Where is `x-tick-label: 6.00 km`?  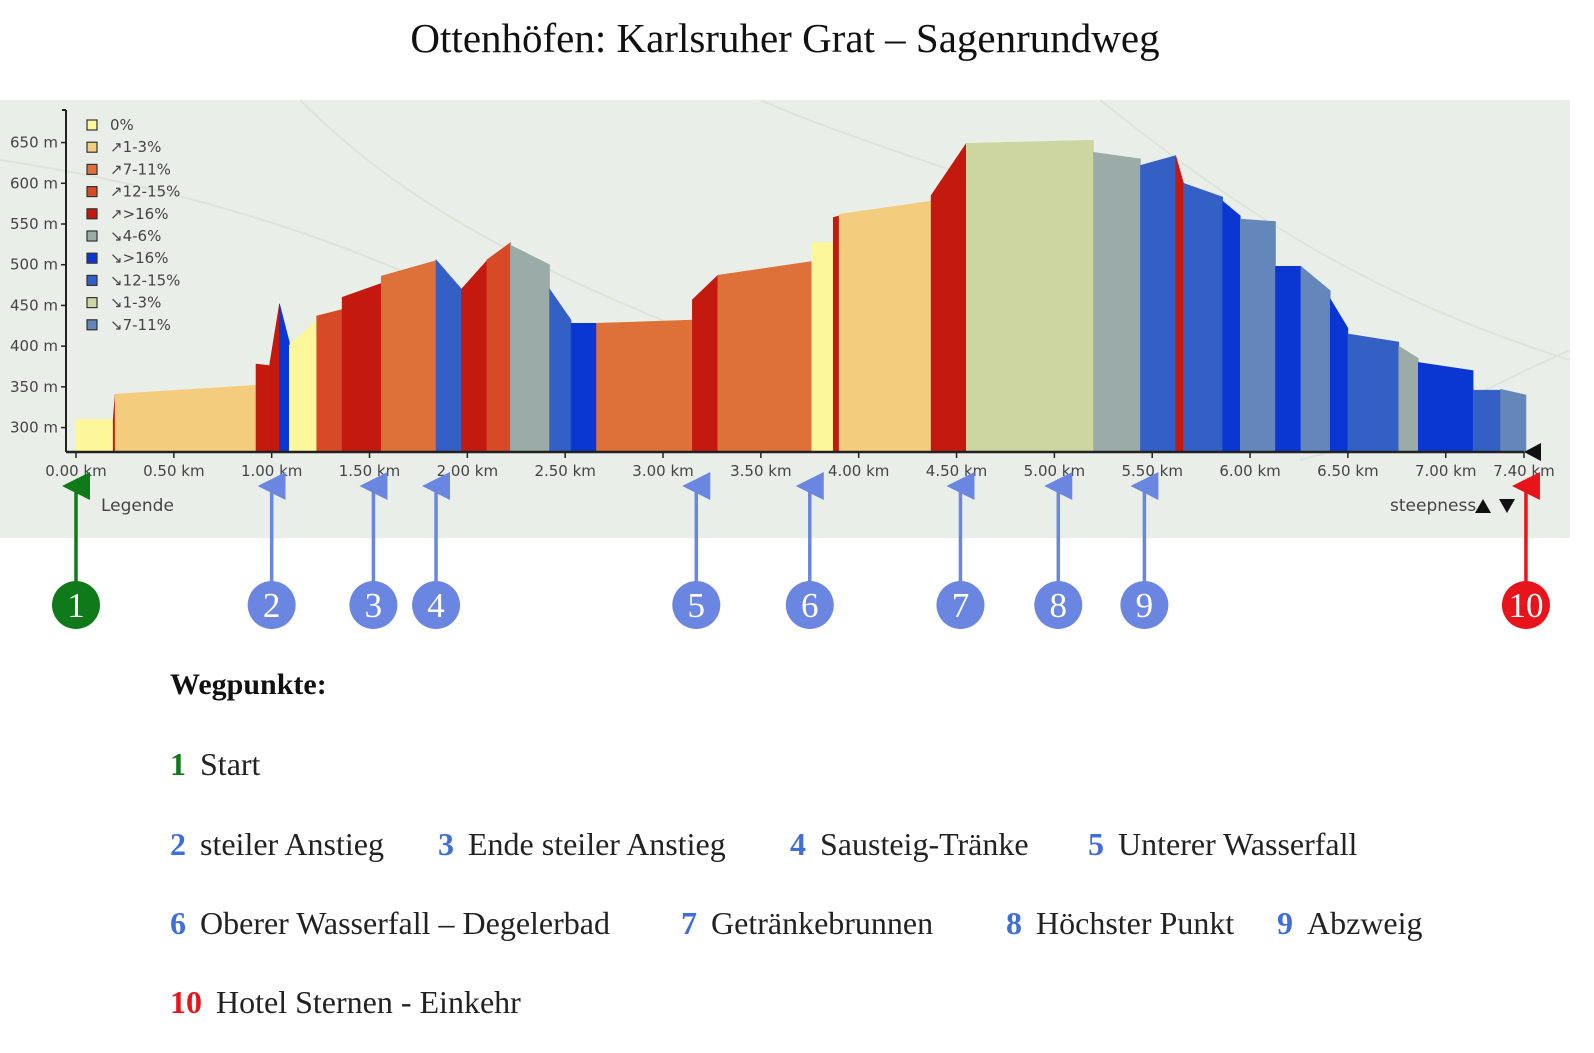 x-tick-label: 6.00 km is located at coordinates (1249, 471).